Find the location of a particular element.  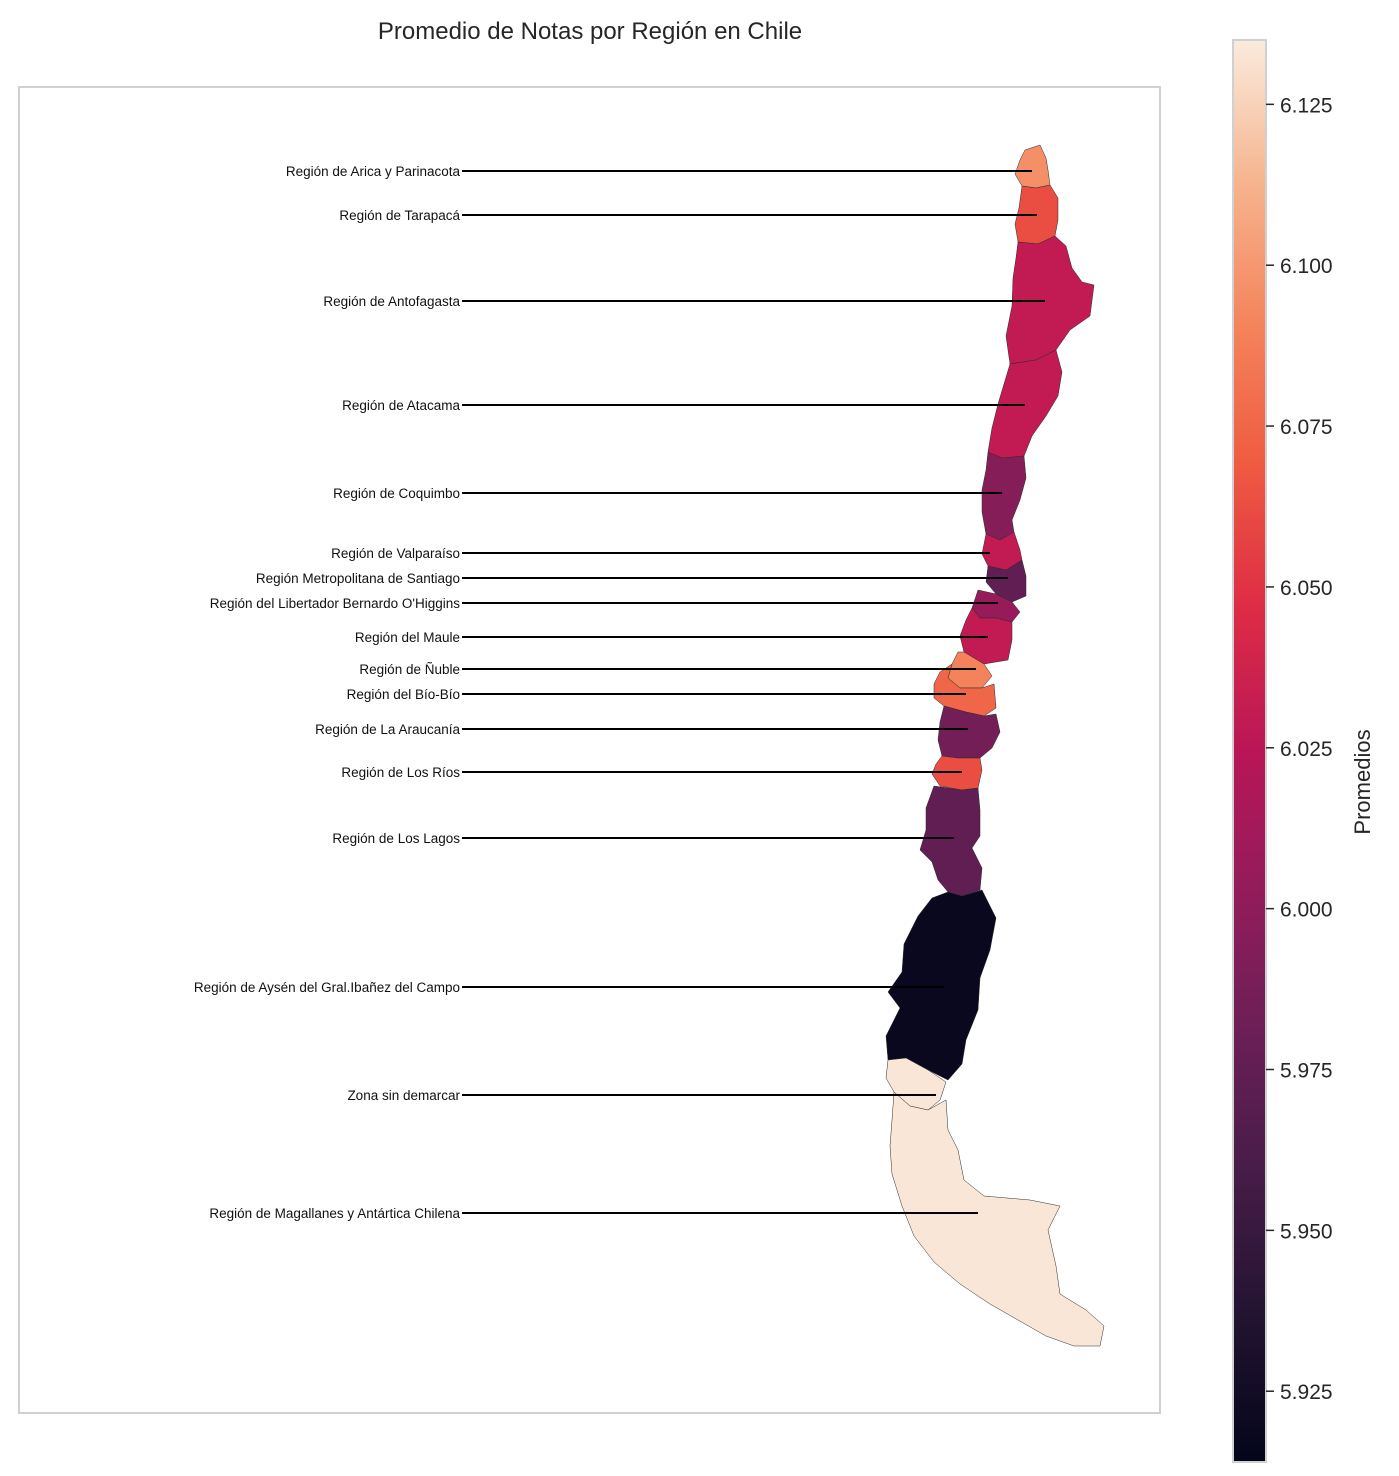

region-label-region-del-maule: Región del Maule is located at coordinates (407, 637).